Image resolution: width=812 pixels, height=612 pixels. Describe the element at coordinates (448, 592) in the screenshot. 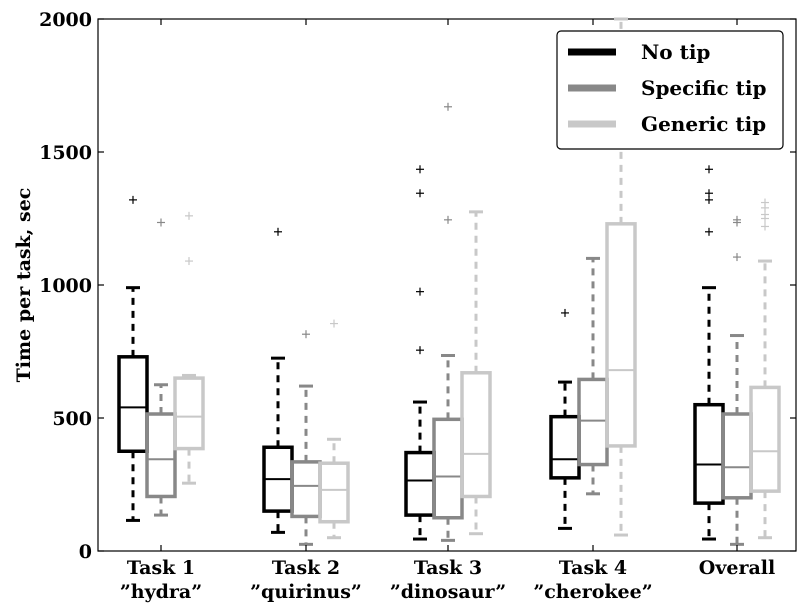

I see `x-tick-label: ”dinosaur”` at that location.